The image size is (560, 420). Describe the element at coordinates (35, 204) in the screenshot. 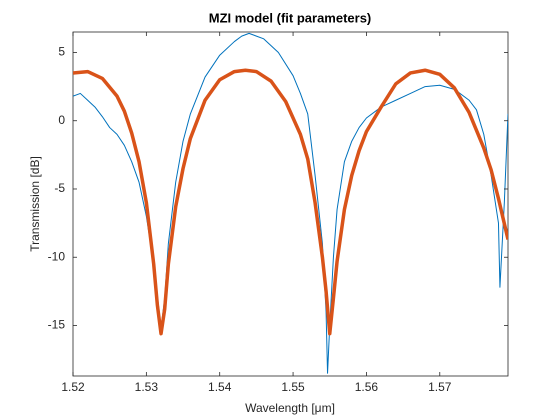

I see `y-axis-label: Transmission [dB]` at that location.